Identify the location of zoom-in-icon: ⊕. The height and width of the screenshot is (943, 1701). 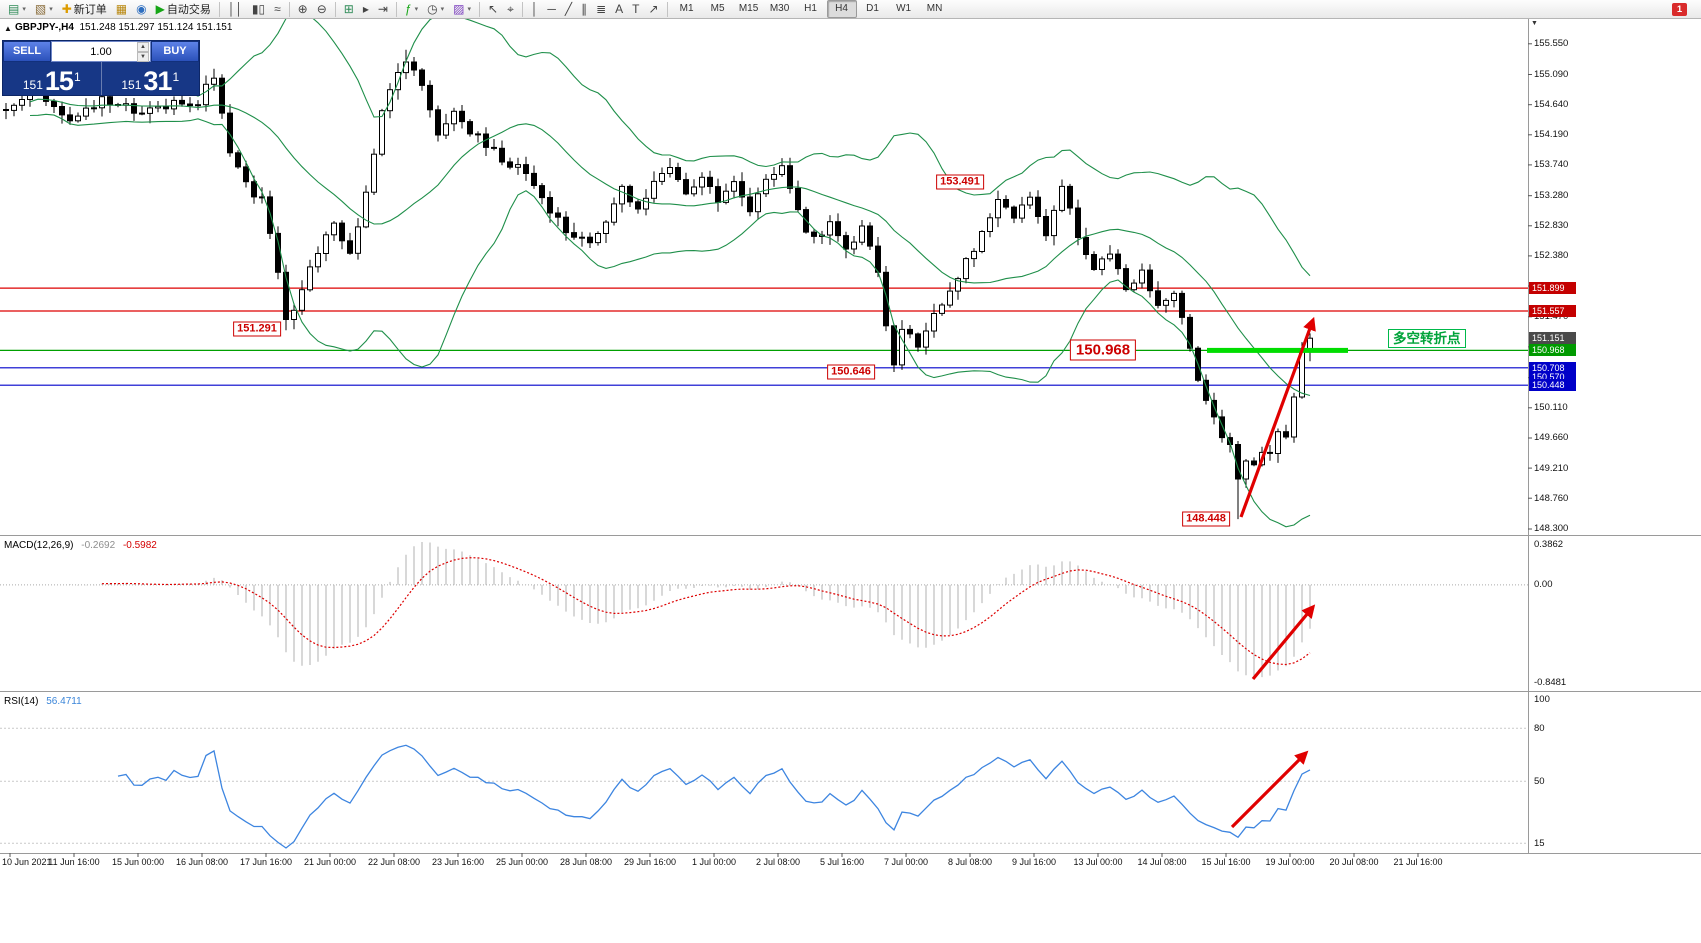
(302, 8).